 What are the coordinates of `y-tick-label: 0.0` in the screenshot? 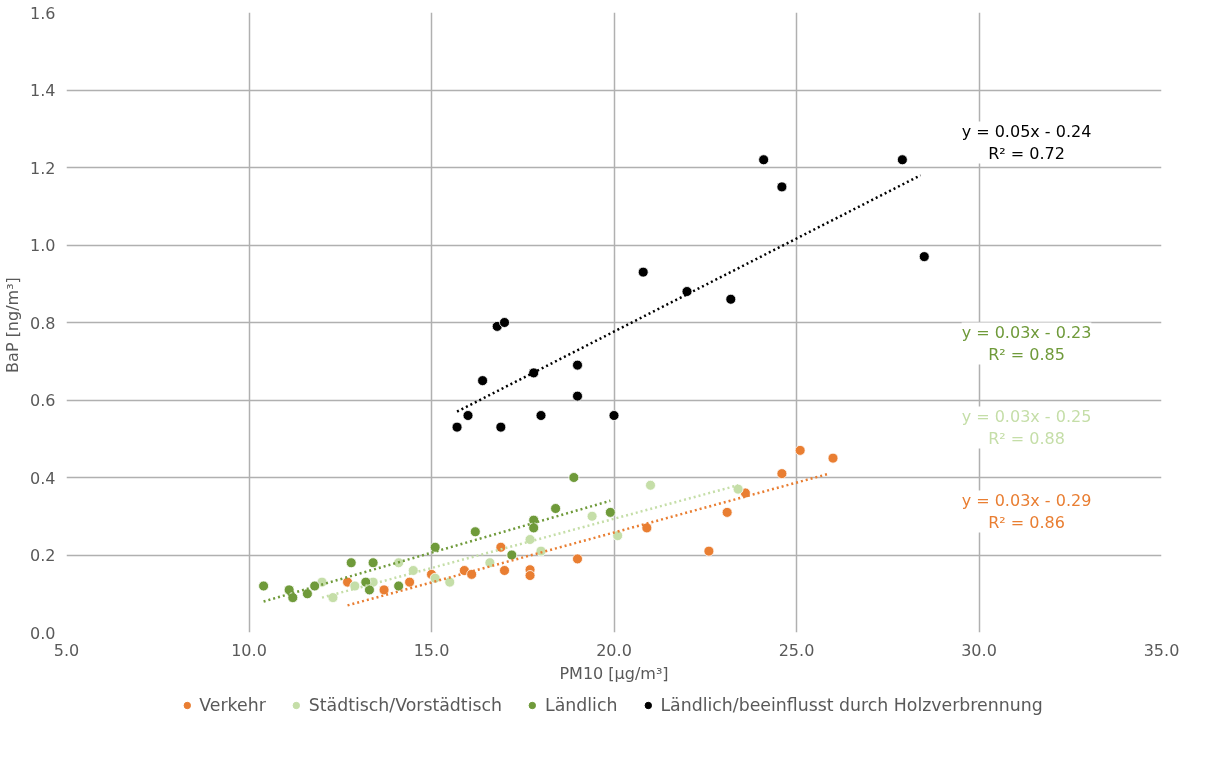 It's located at (43, 633).